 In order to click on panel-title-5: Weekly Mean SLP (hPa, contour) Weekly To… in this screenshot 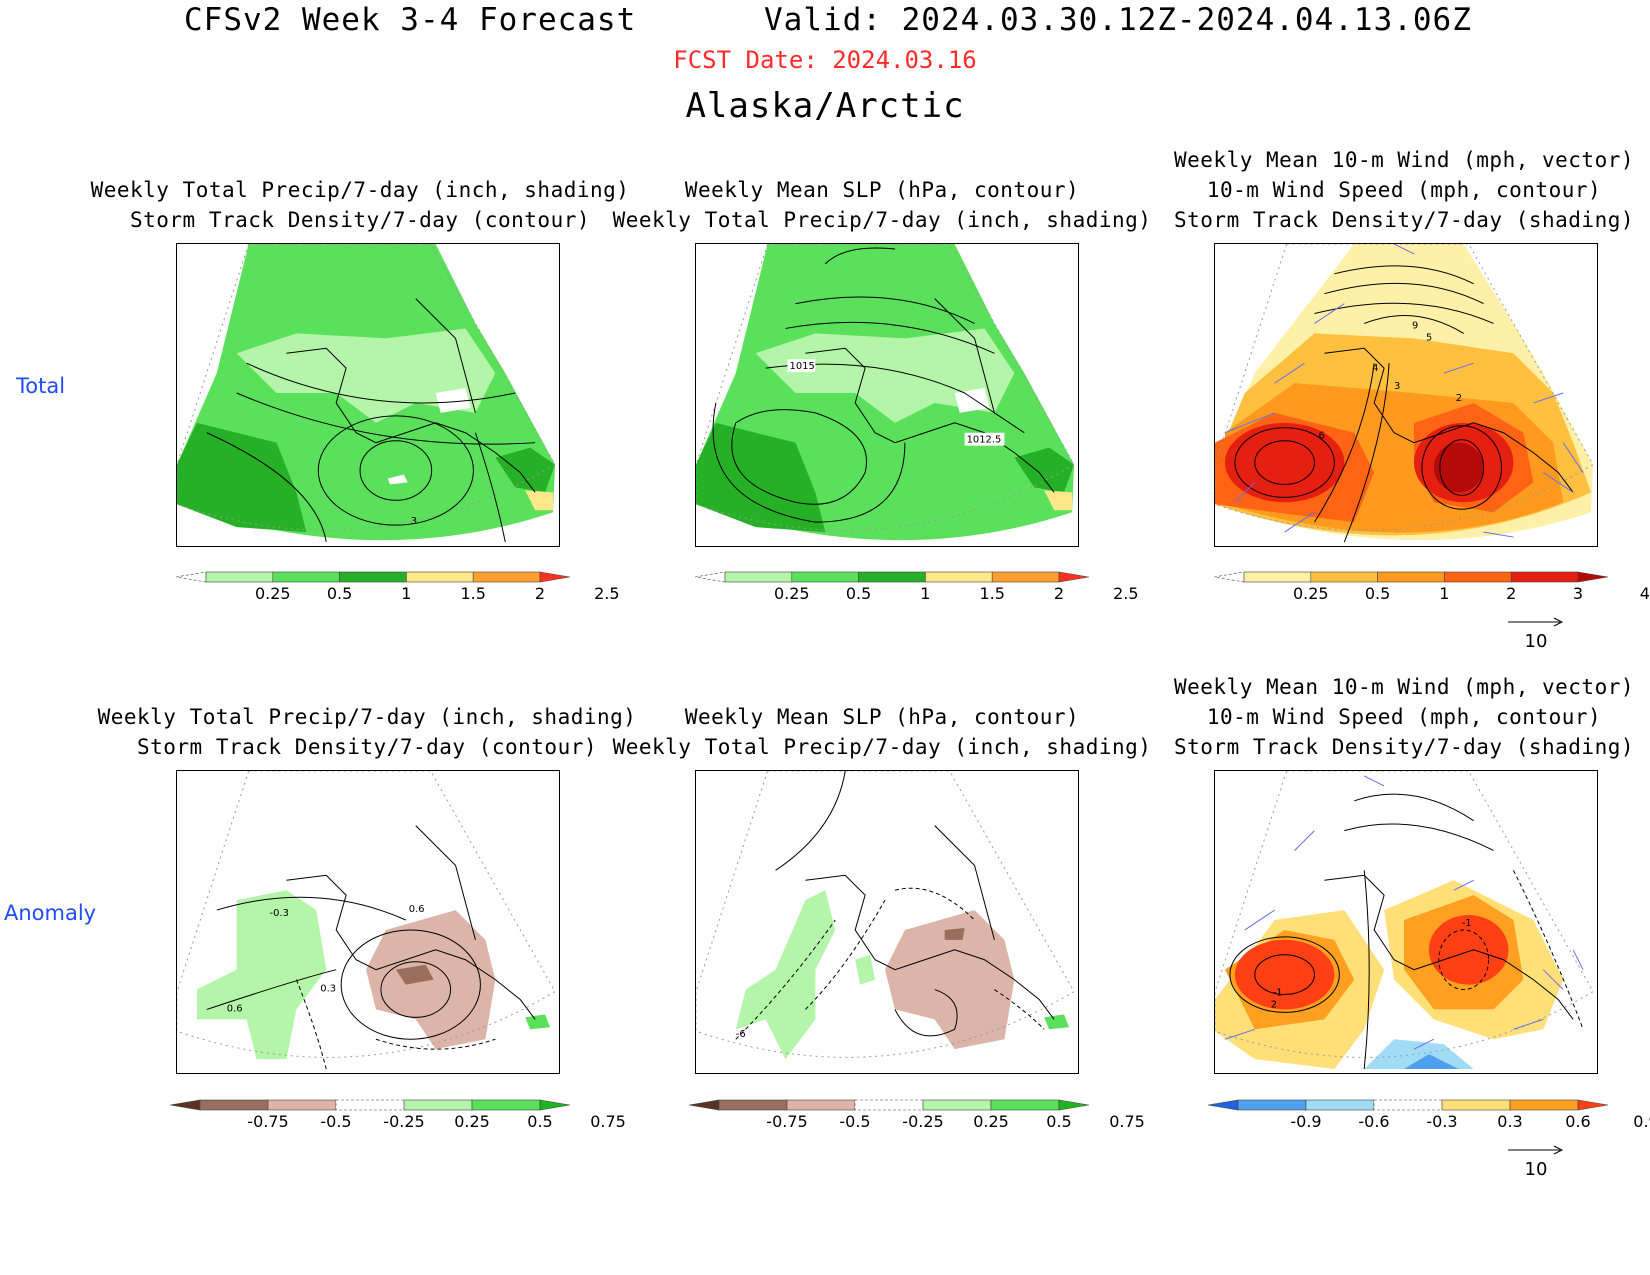, I will do `click(882, 732)`.